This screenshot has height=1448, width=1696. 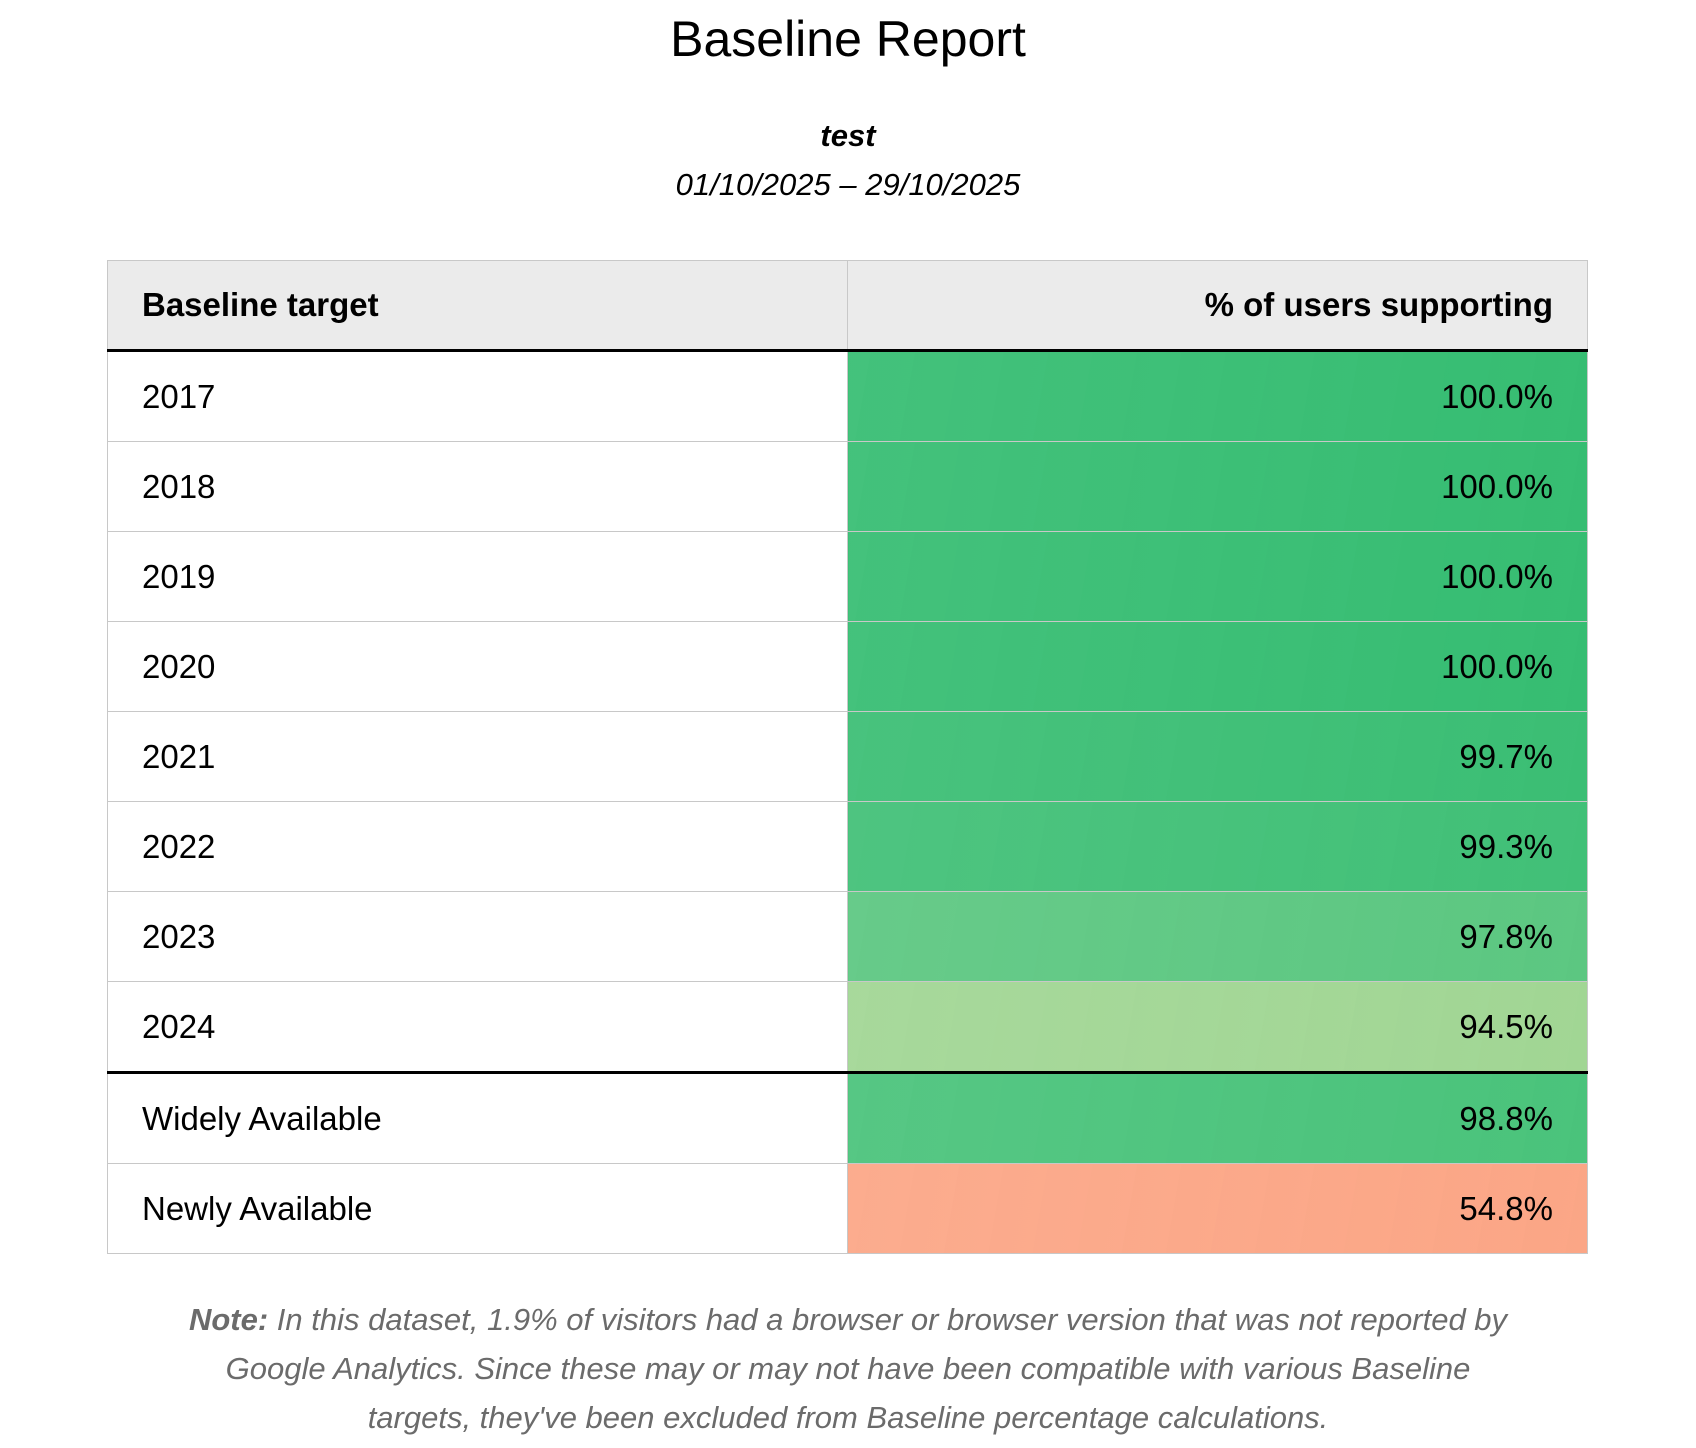 I want to click on table-row: Widely Available 98.8%, so click(x=847, y=1118).